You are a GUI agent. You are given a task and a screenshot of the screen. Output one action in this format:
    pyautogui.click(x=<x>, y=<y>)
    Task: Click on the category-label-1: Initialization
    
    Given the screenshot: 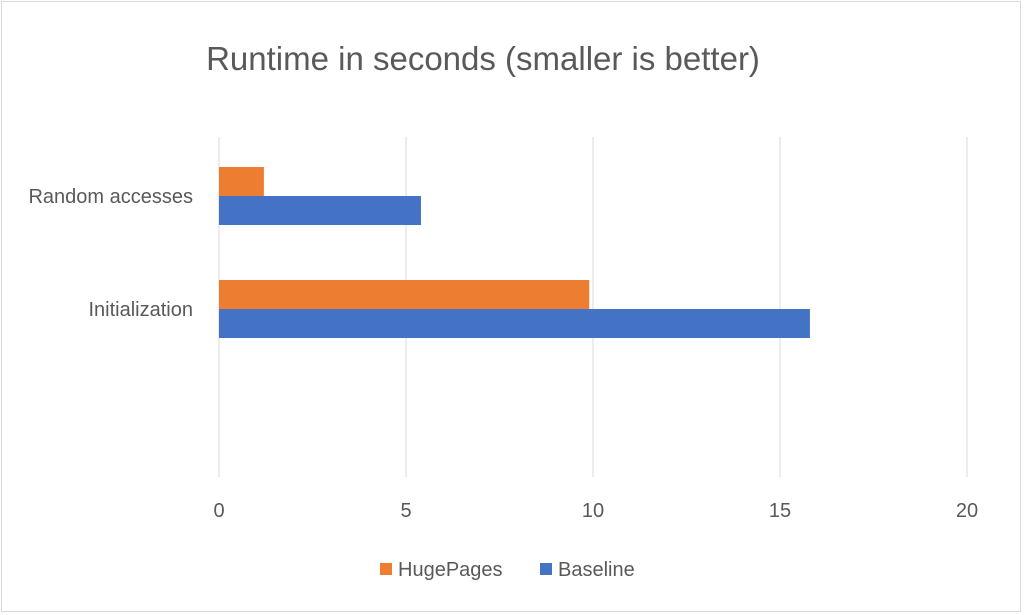 What is the action you would take?
    pyautogui.click(x=140, y=310)
    